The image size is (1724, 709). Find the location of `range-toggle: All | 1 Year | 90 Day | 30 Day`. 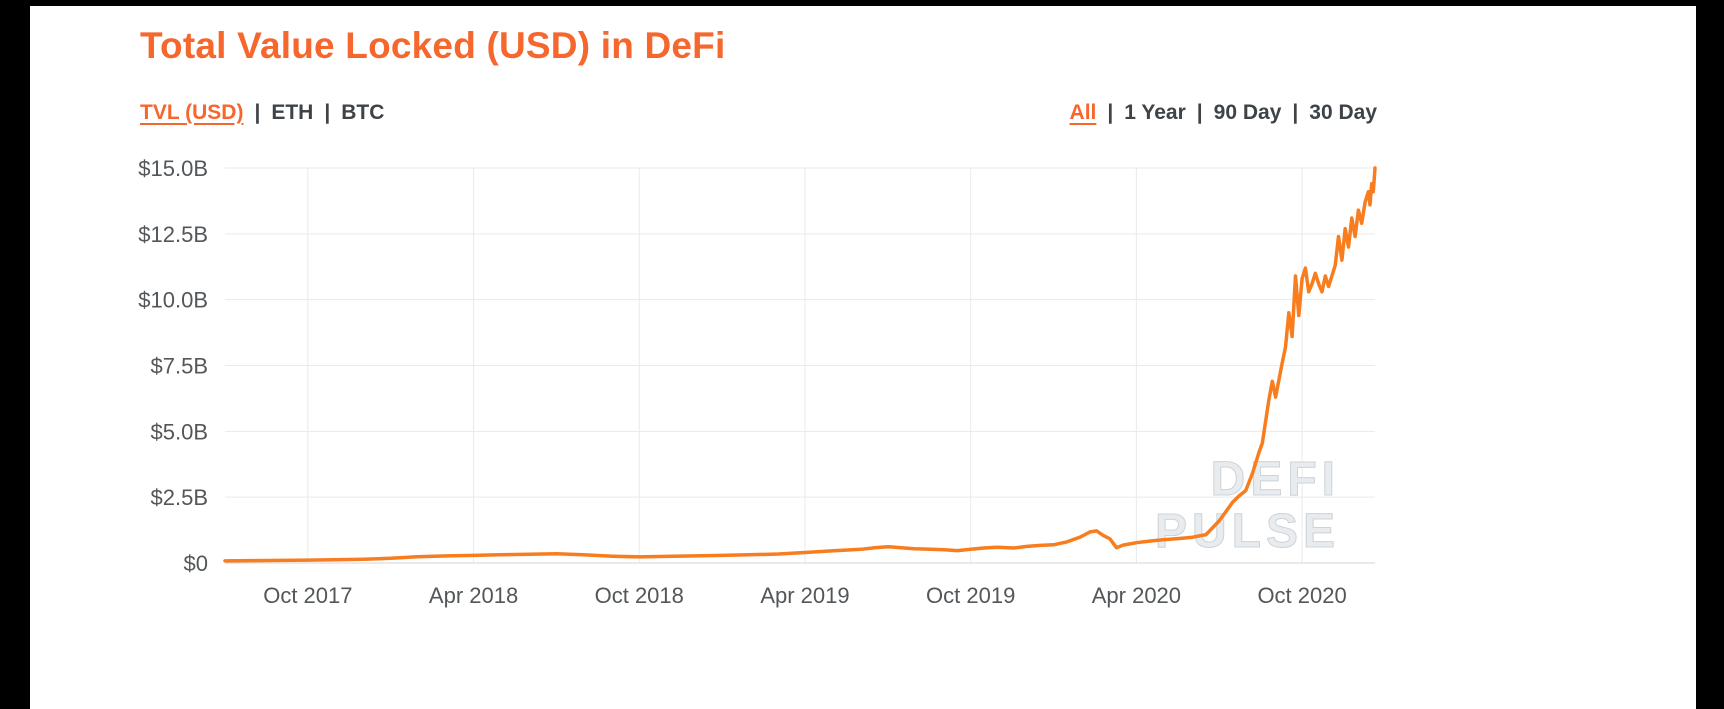

range-toggle: All | 1 Year | 90 Day | 30 Day is located at coordinates (1223, 113).